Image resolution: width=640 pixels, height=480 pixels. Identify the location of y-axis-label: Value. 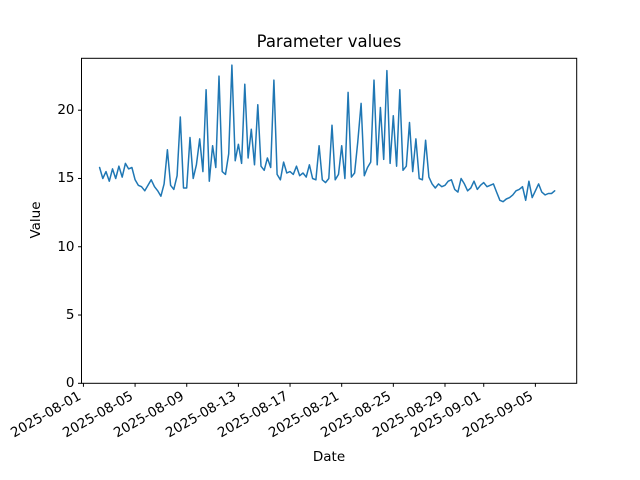
(36, 220).